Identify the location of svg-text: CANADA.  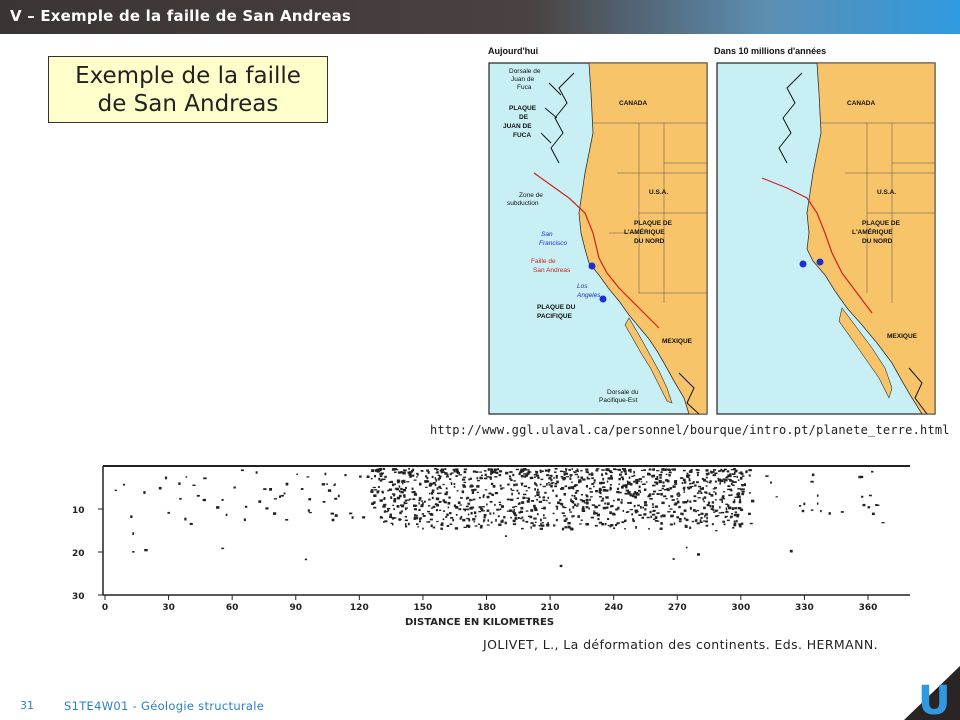
(861, 103).